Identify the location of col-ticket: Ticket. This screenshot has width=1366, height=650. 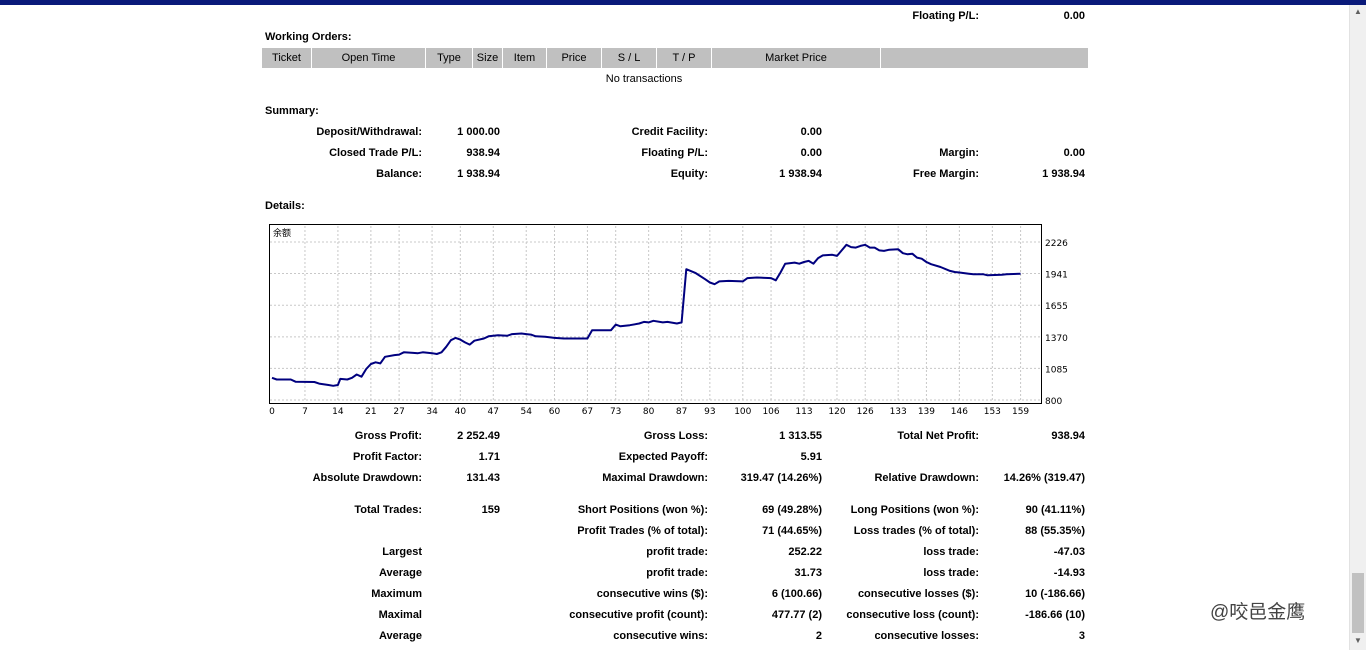
(287, 58).